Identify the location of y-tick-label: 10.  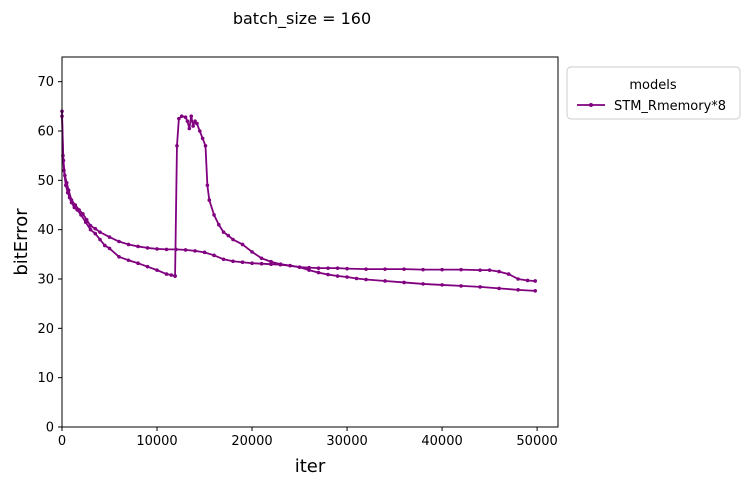
(45, 378).